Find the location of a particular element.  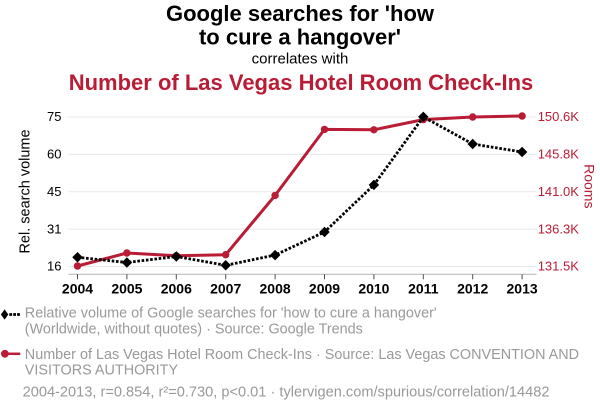

svg-text: 75 is located at coordinates (54, 116).